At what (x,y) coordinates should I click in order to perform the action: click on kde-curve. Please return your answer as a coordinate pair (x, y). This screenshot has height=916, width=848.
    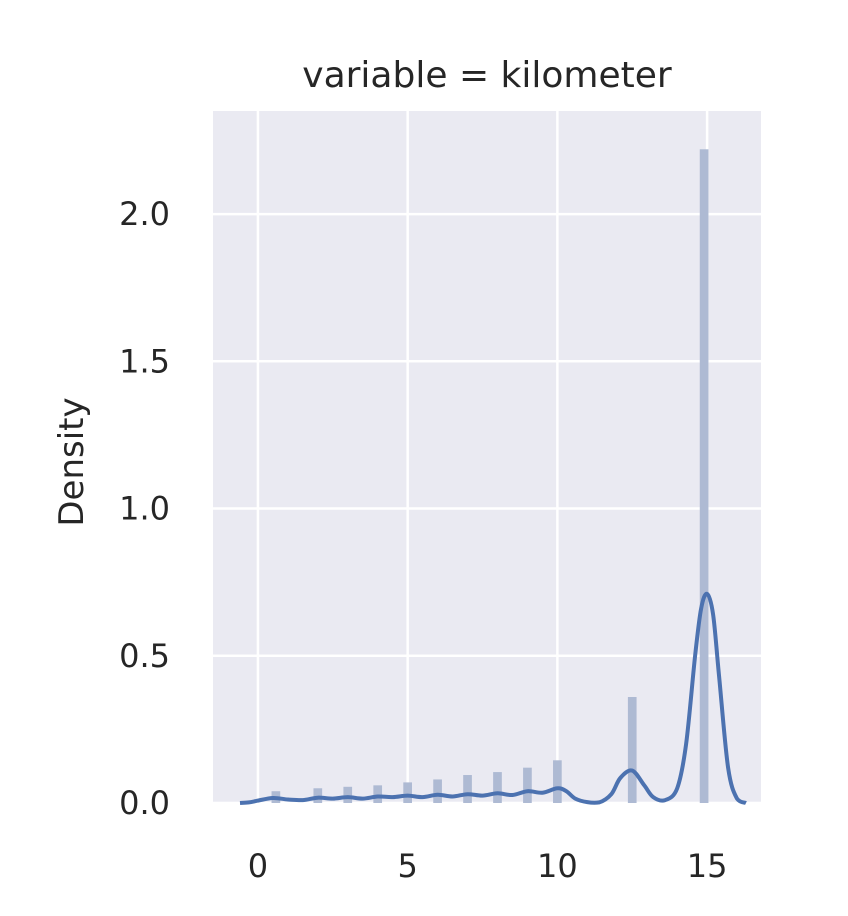
    Looking at the image, I should click on (493, 698).